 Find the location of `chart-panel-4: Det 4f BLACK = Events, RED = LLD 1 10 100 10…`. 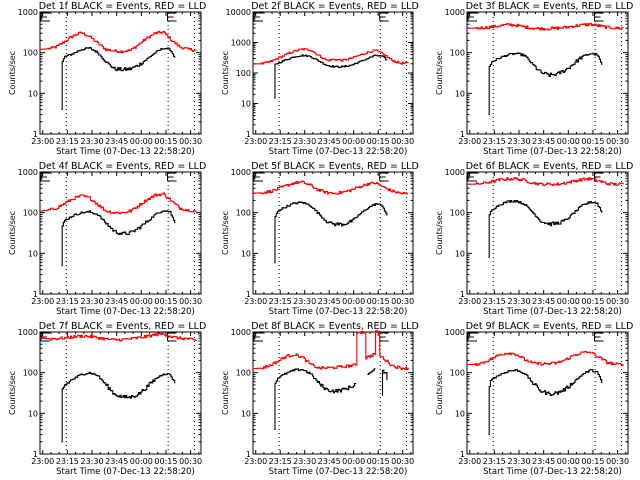

chart-panel-4: Det 4f BLACK = Events, RED = LLD 1 10 100 10… is located at coordinates (107, 239).